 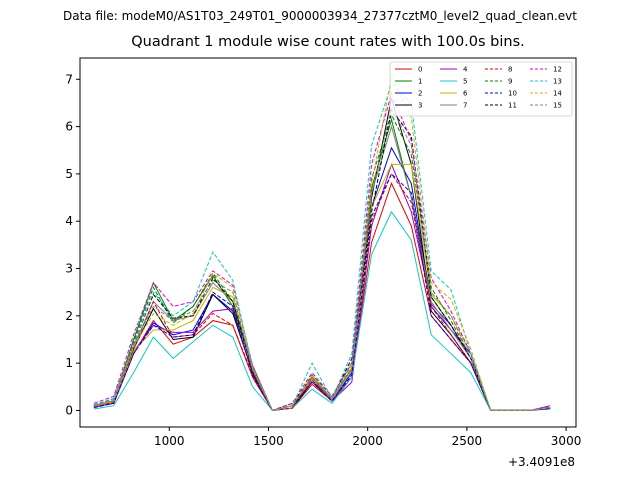 What do you see at coordinates (465, 70) in the screenshot?
I see `legend-label-4: 4` at bounding box center [465, 70].